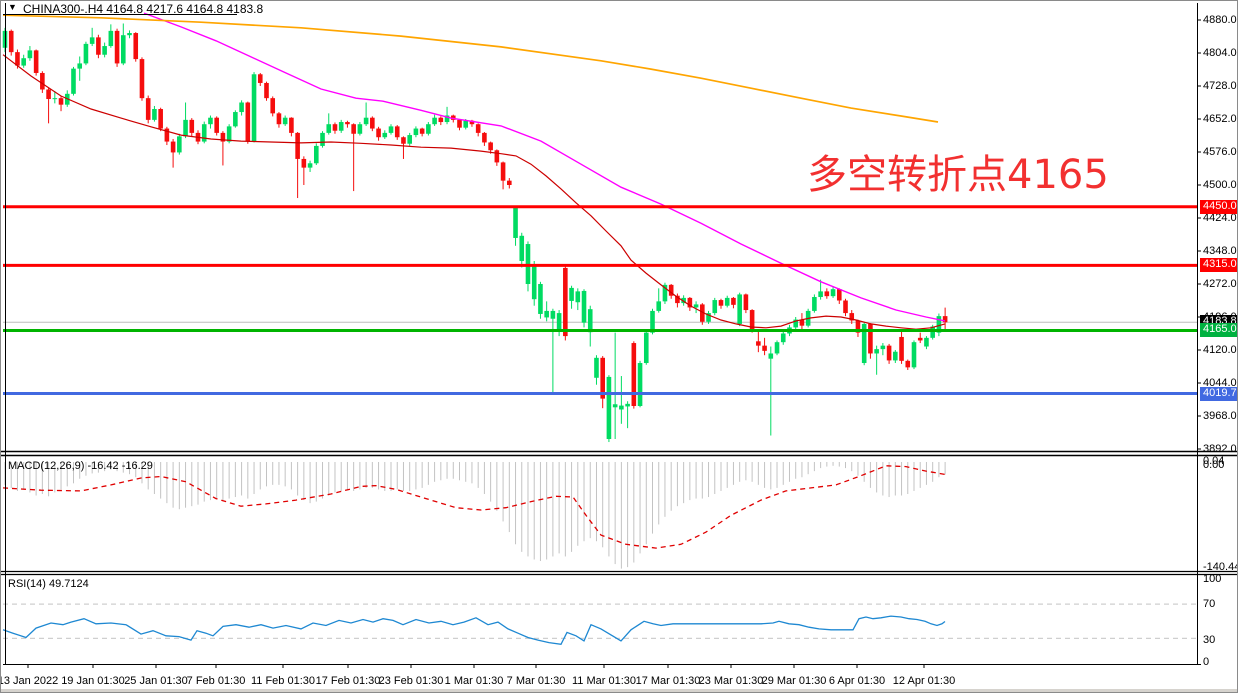 This screenshot has width=1238, height=693. What do you see at coordinates (1214, 461) in the screenshot?
I see `indicator-axis-label: 0.04` at bounding box center [1214, 461].